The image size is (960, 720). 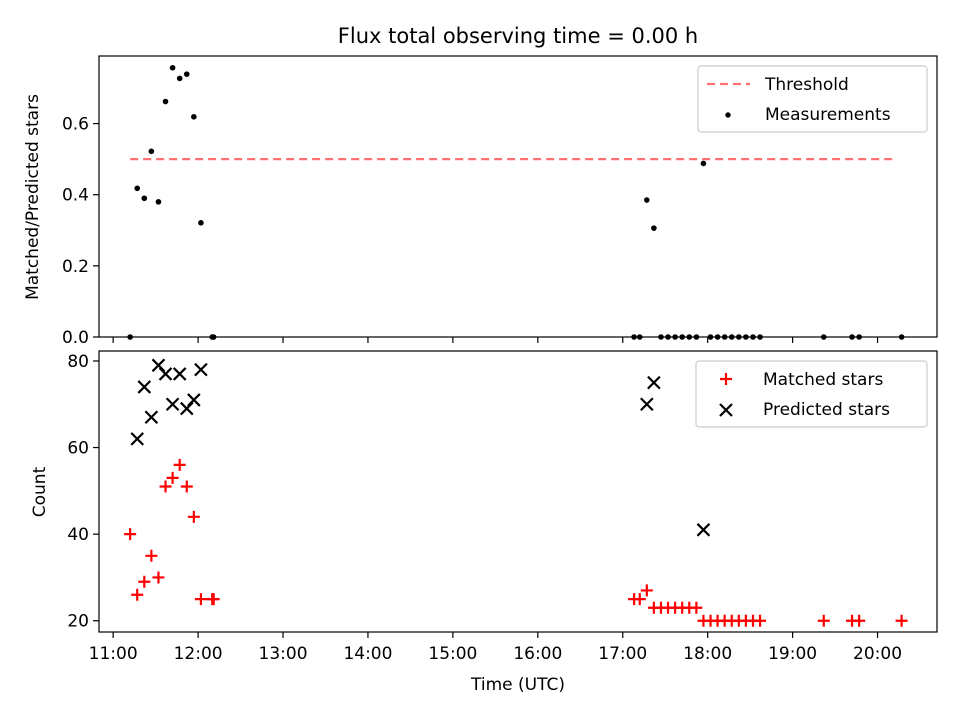 What do you see at coordinates (537, 654) in the screenshot?
I see `x-tick-label: 16:00` at bounding box center [537, 654].